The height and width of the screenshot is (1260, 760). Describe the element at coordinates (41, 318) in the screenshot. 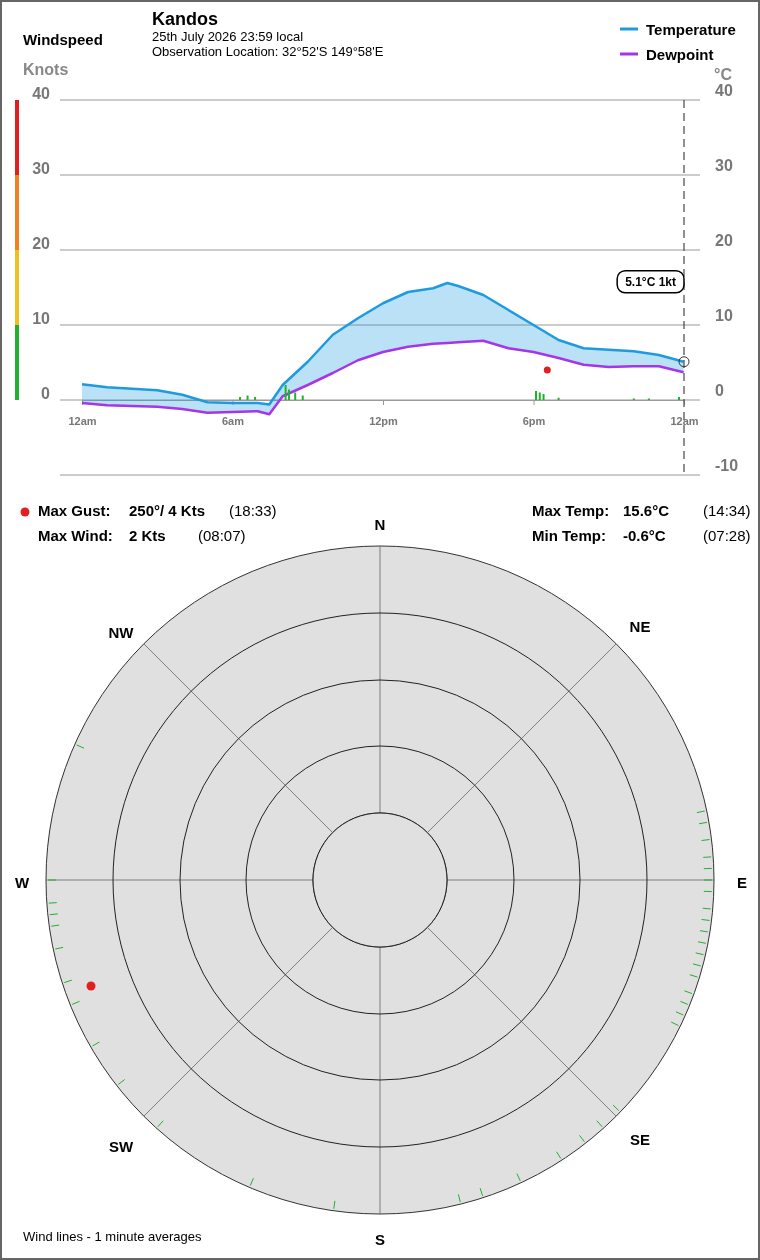

I see `y-tick-label: 10` at that location.